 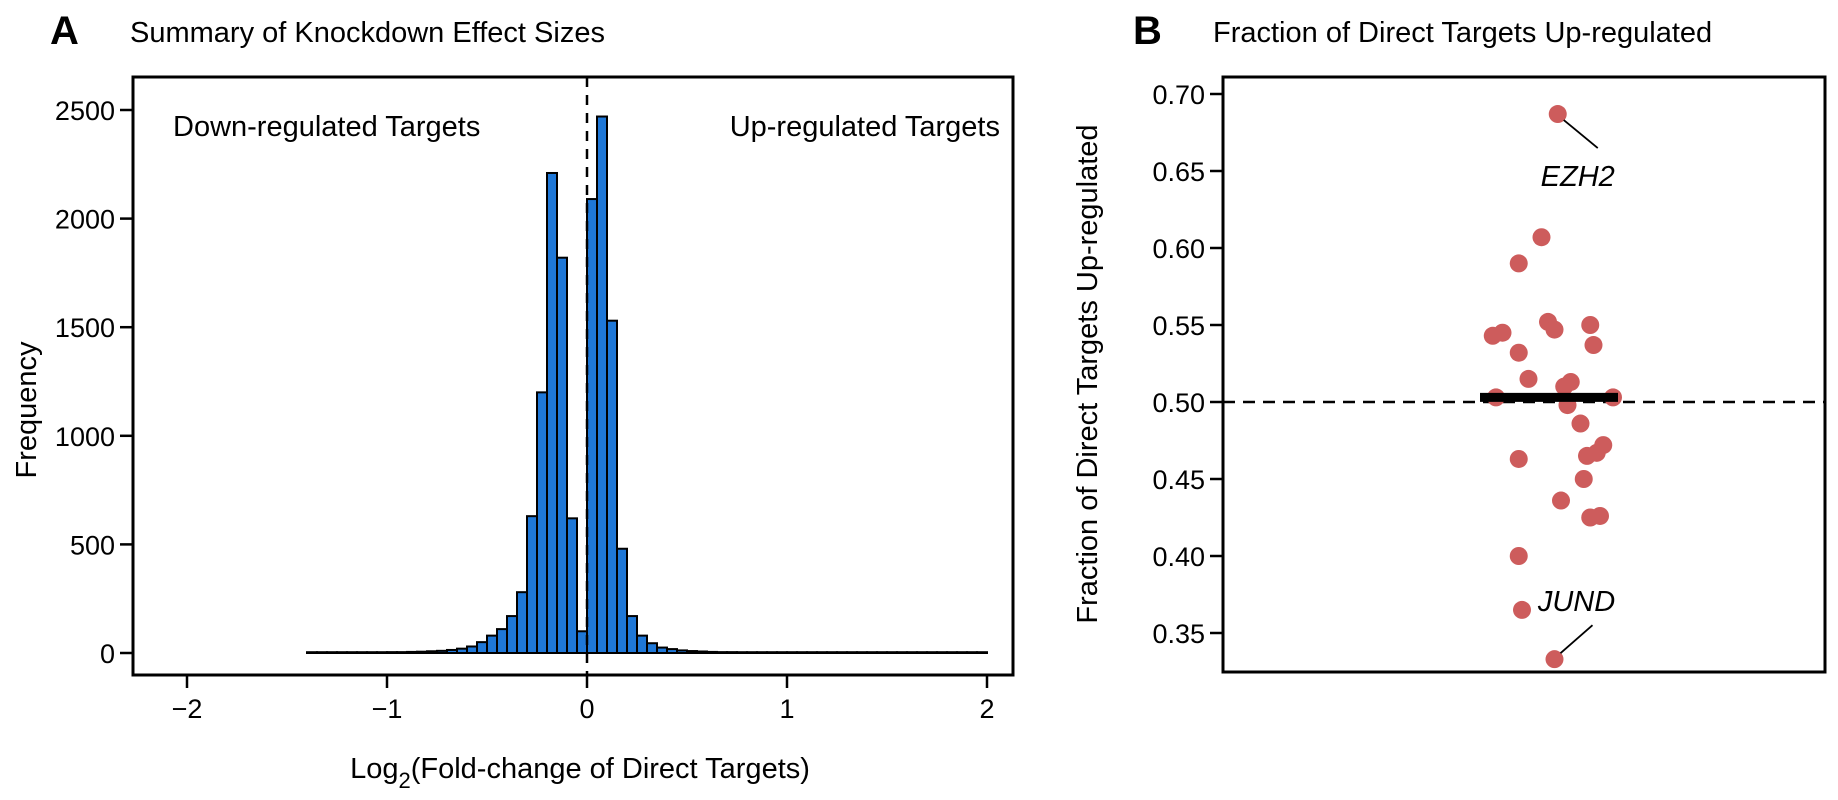 What do you see at coordinates (583, 699) in the screenshot?
I see `panel-a-x-axis: −2 −1 0 1 2` at bounding box center [583, 699].